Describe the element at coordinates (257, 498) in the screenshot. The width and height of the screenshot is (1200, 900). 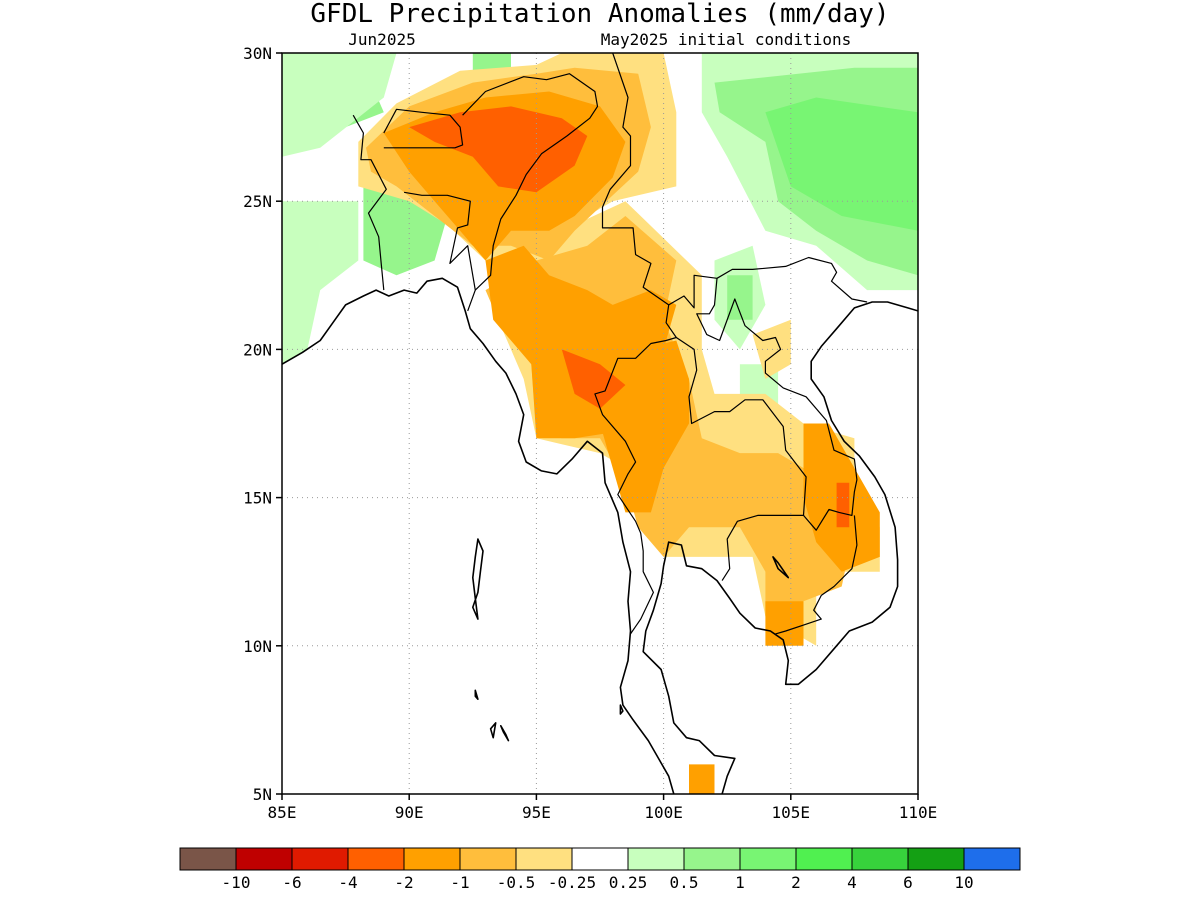
I see `y-tick-label: 15N` at that location.